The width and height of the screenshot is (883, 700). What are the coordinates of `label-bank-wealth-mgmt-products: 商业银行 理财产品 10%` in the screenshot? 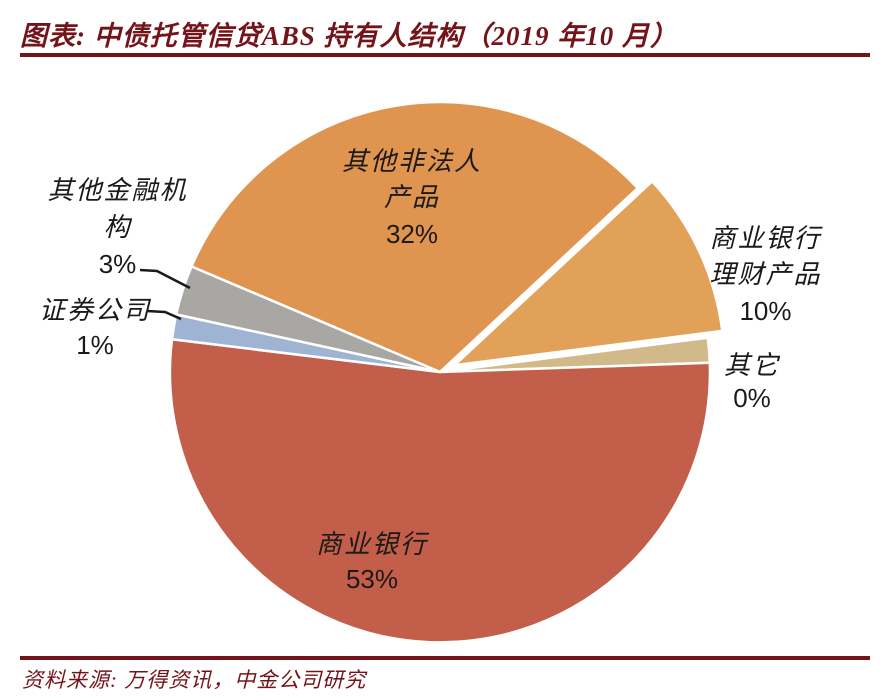 It's located at (765, 275).